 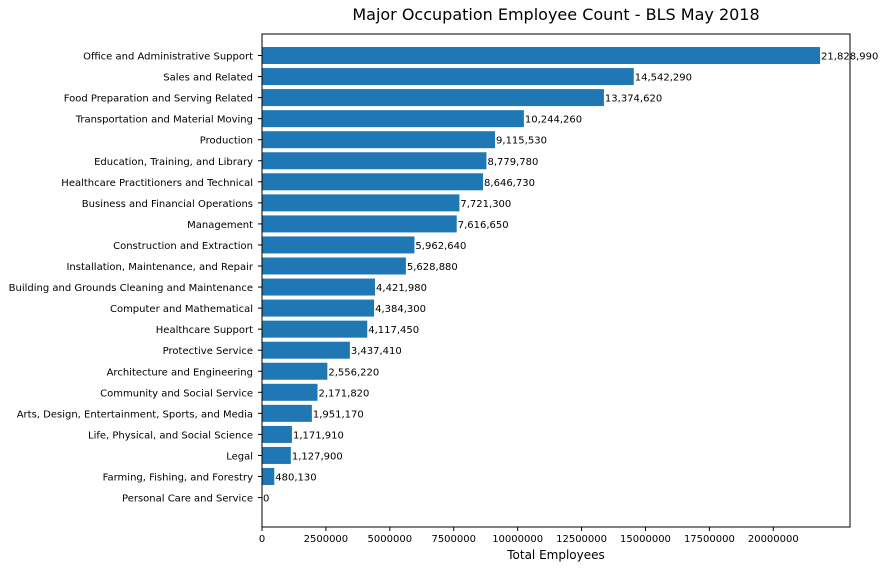 What do you see at coordinates (157, 183) in the screenshot?
I see `y-tick-label: Healthcare Practitioners and Technical` at bounding box center [157, 183].